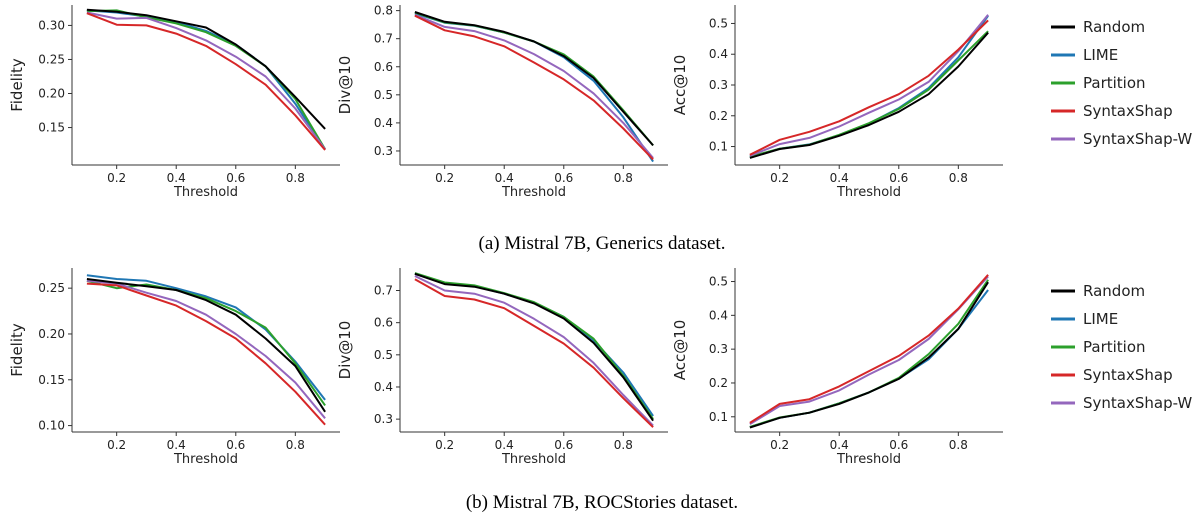  Describe the element at coordinates (383, 11) in the screenshot. I see `y-tick-label: 0.8` at that location.